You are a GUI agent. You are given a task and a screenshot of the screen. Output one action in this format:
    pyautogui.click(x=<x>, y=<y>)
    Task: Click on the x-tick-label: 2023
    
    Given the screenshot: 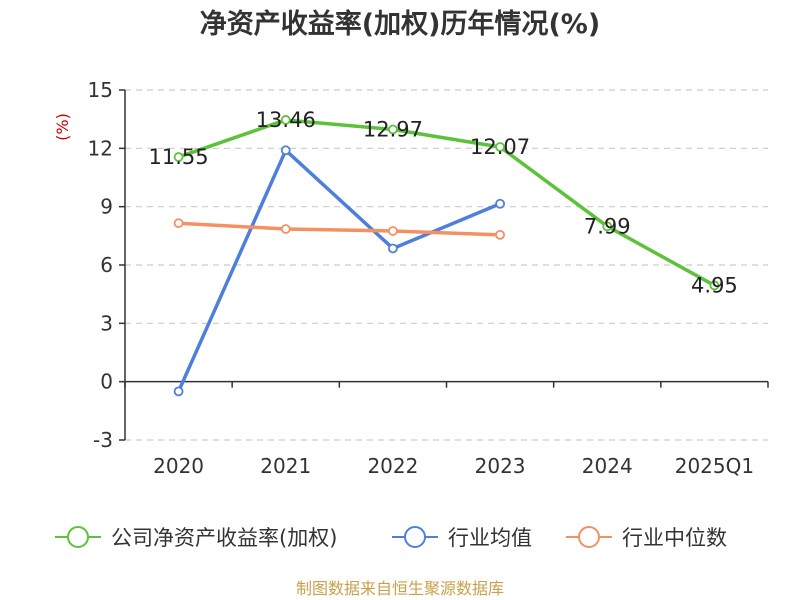 What is the action you would take?
    pyautogui.click(x=500, y=466)
    